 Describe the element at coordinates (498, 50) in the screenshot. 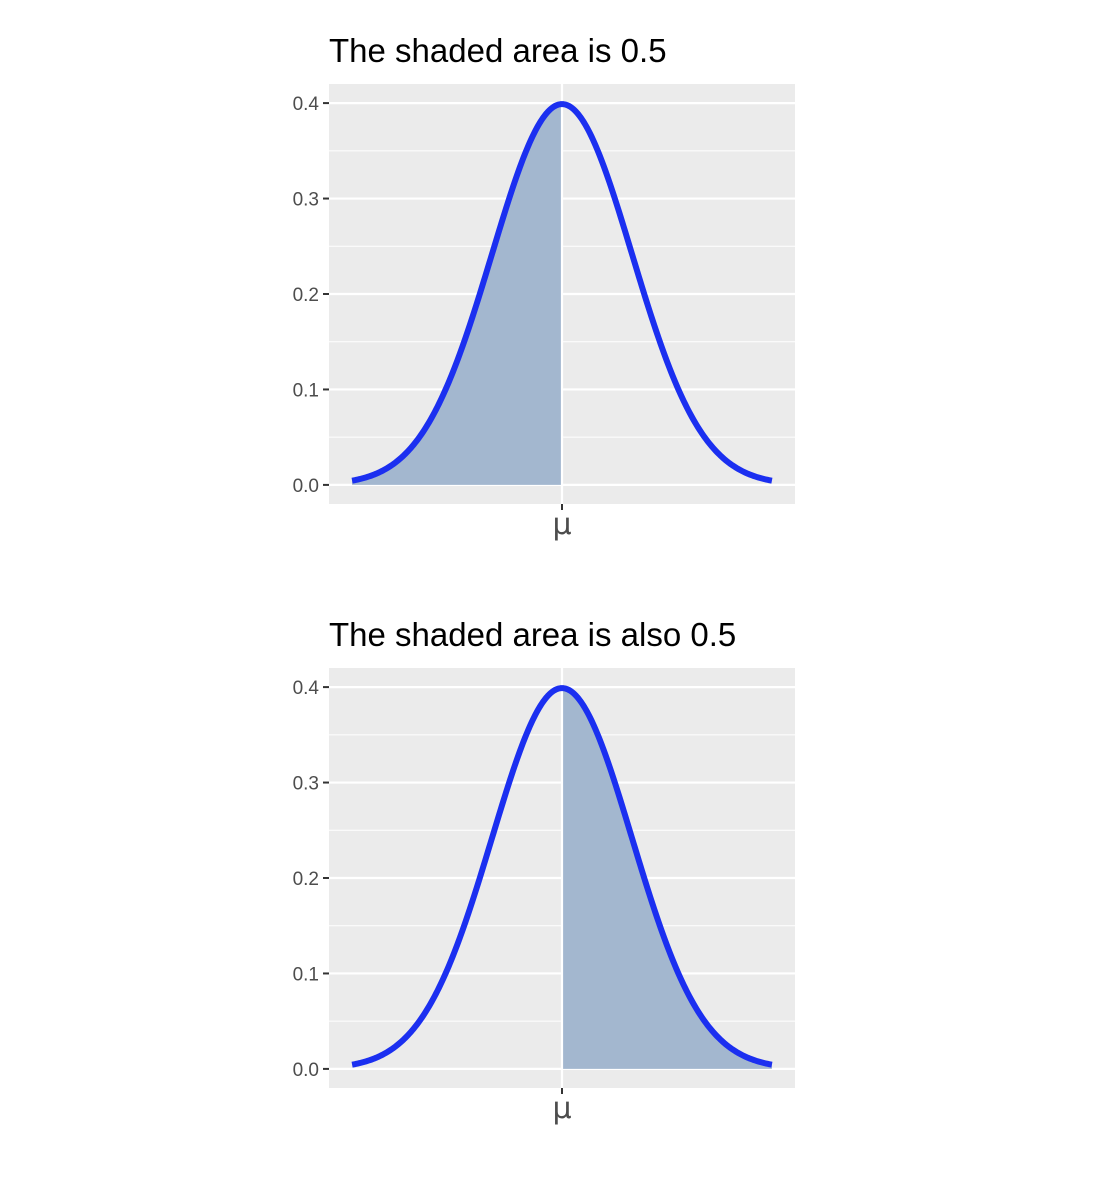

I see `chart-title: The shaded area is 0.5` at that location.